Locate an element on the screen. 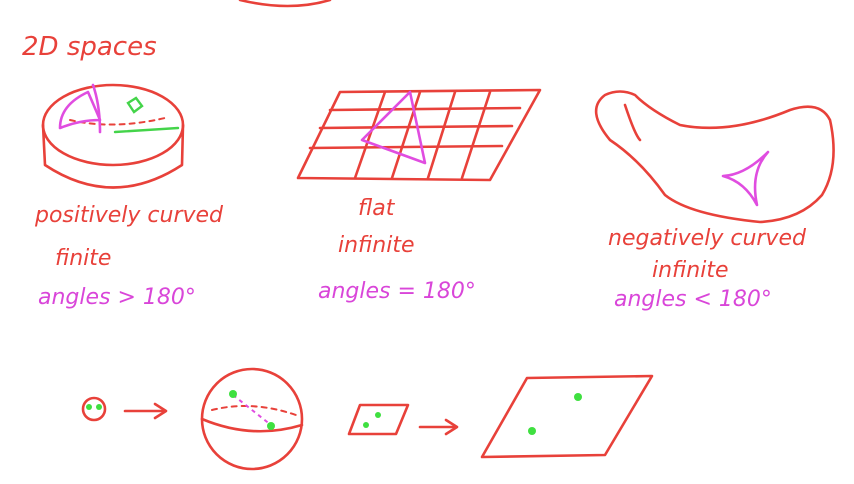  small-plane is located at coordinates (378, 419).